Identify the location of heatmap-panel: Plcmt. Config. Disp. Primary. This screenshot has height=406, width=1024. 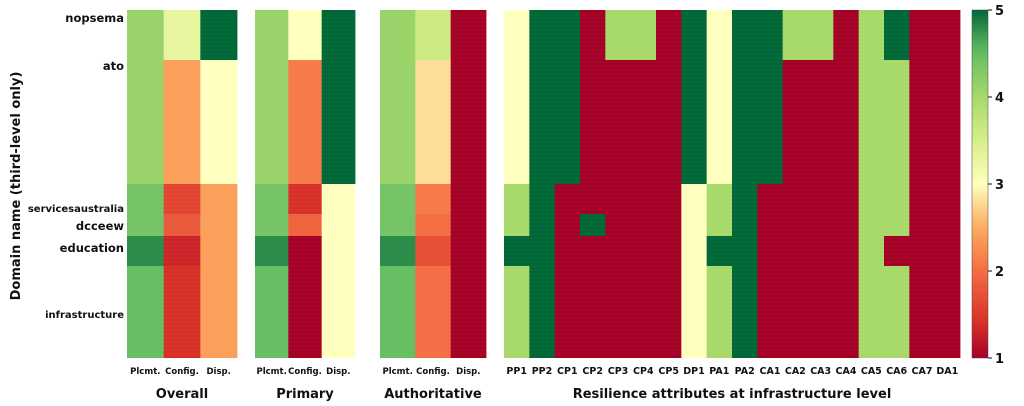
(305, 206).